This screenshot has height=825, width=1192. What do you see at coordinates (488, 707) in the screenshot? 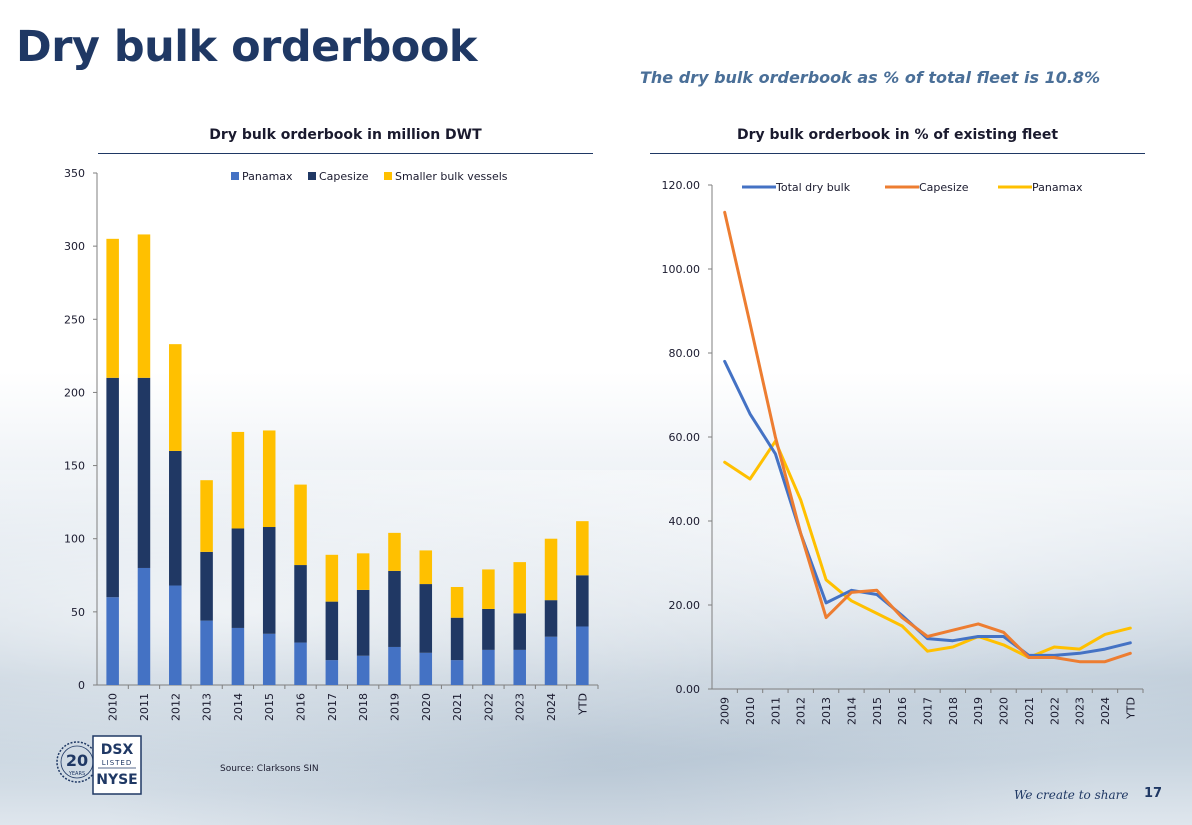
I see `bar-x-tick-label: 2022` at bounding box center [488, 707].